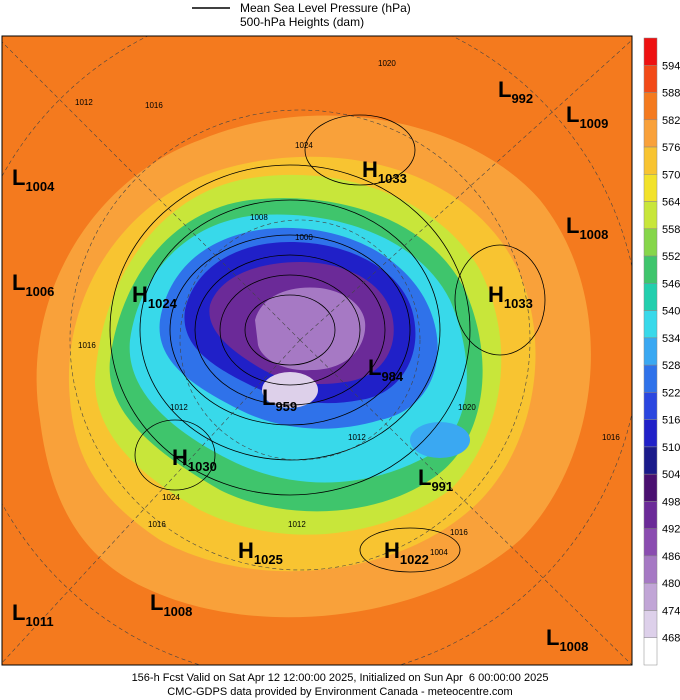 The image size is (680, 700). Describe the element at coordinates (671, 393) in the screenshot. I see `colorbar-label: 522` at that location.